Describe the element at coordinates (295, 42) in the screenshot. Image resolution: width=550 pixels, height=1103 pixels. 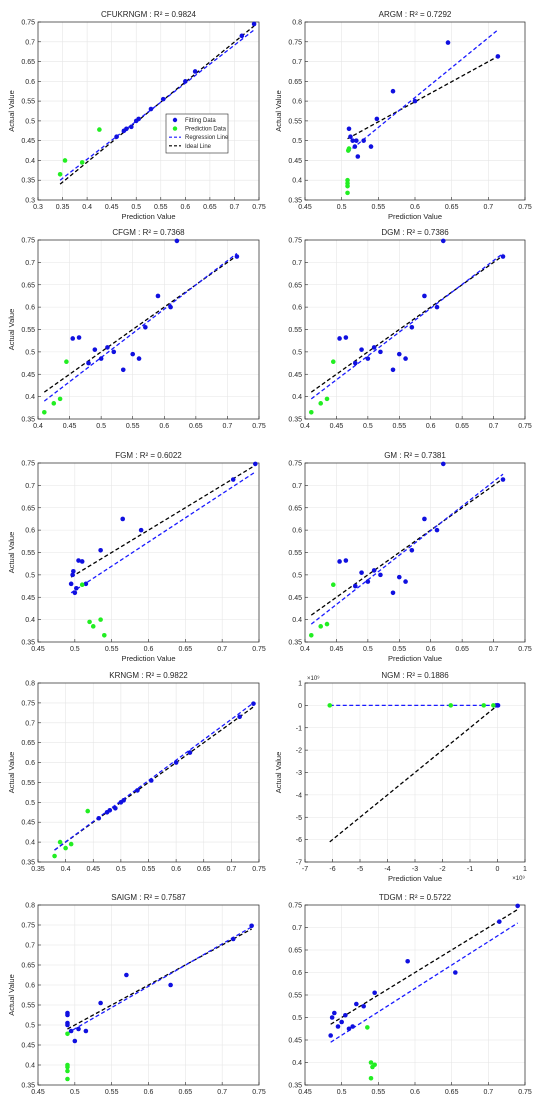
I see `y-tick-label: 0.75` at that location.